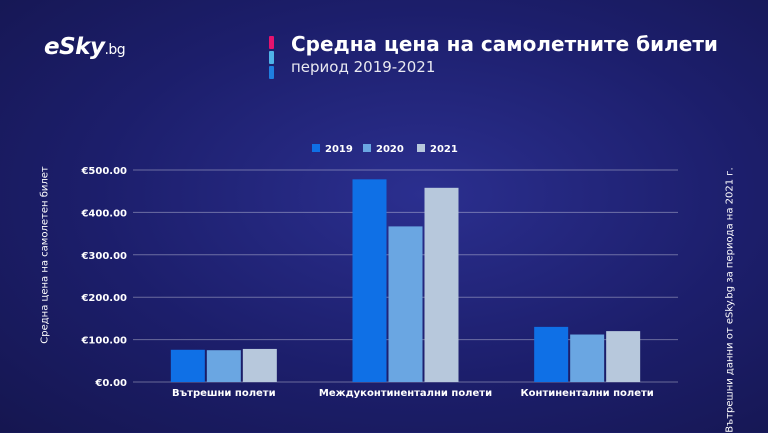 This screenshot has width=768, height=433. I want to click on y-tick-label: €100.00, so click(103, 341).